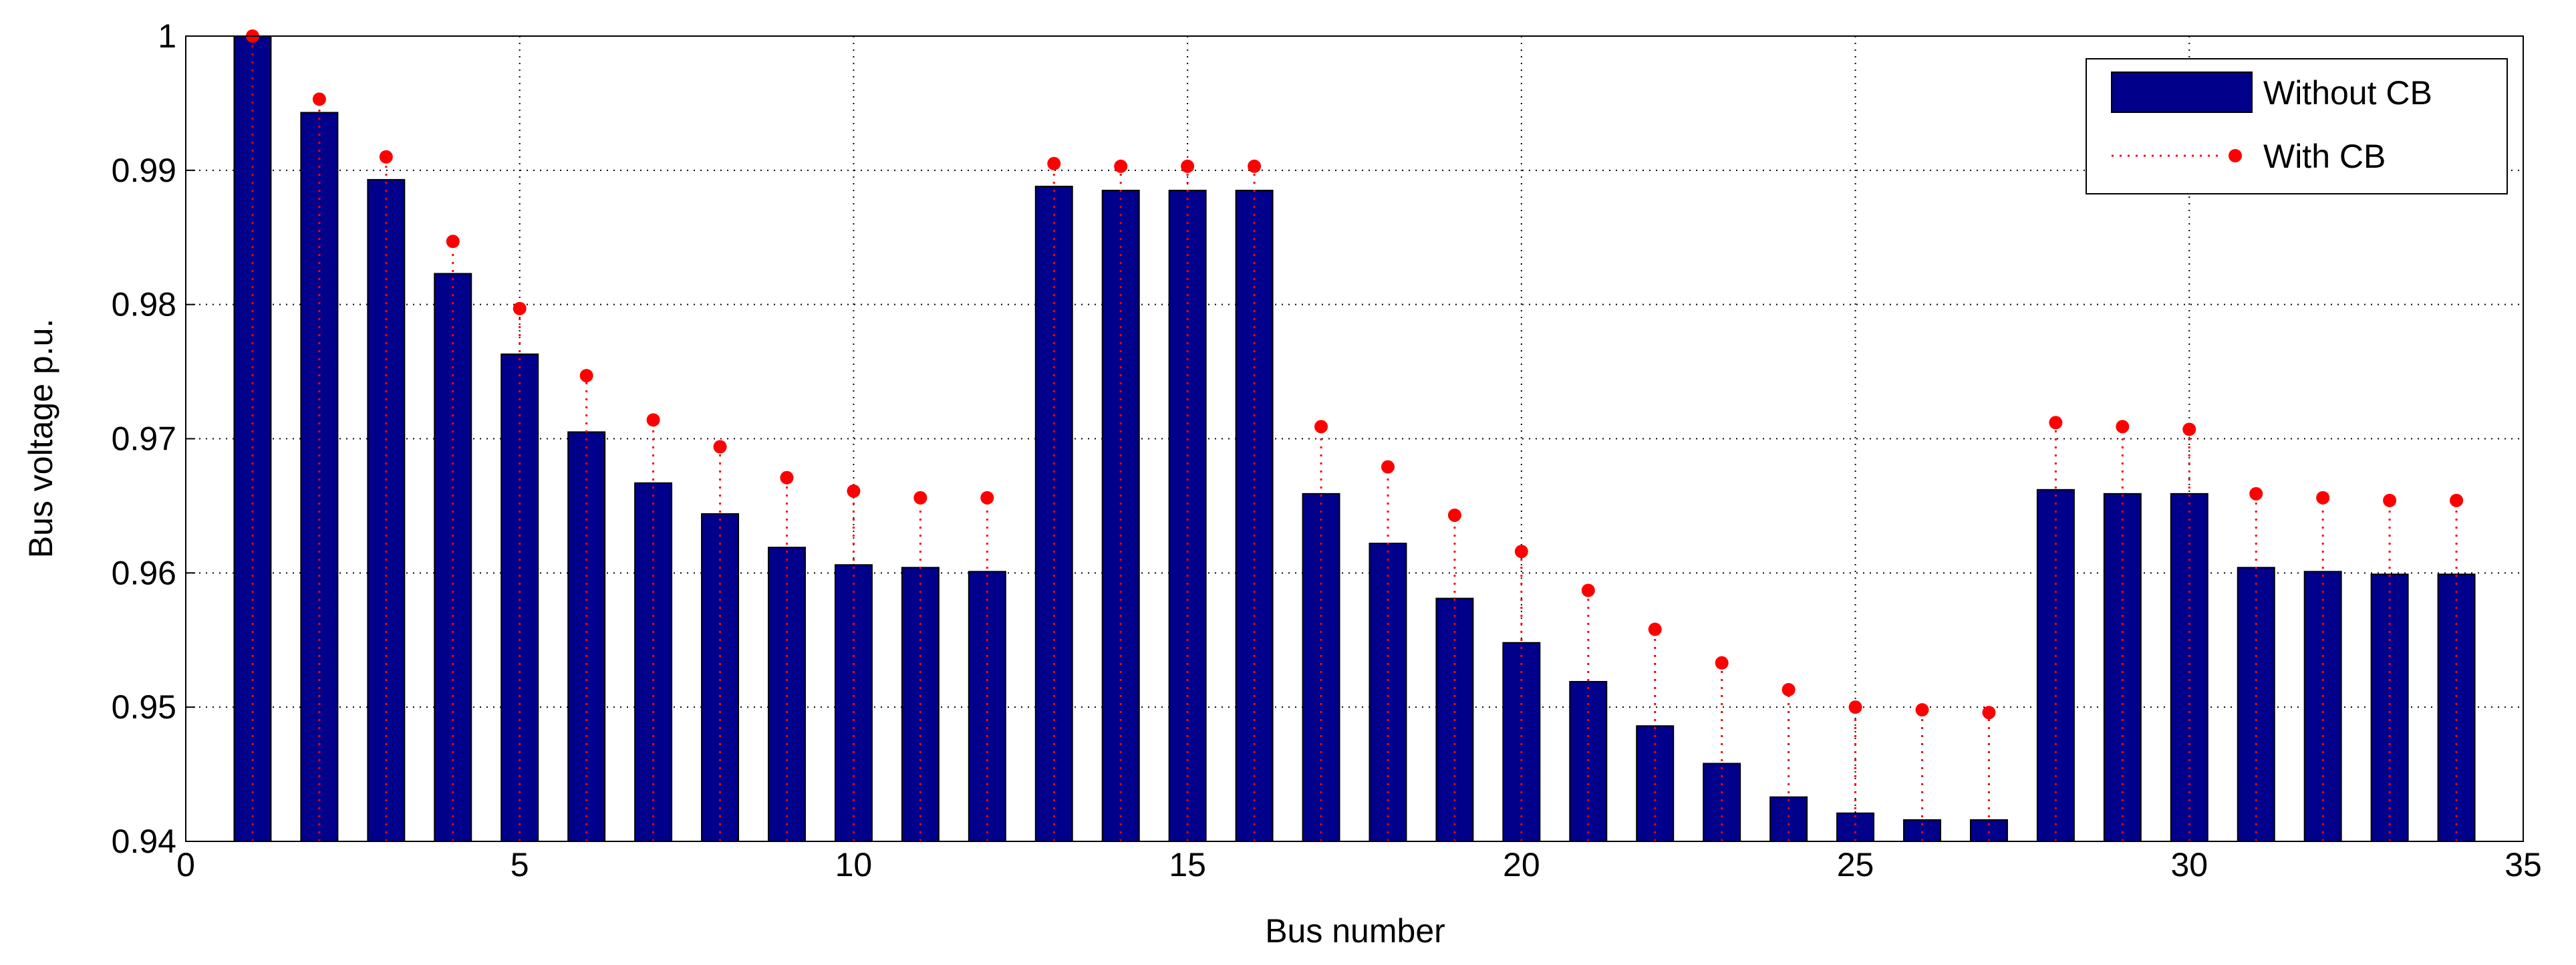 This screenshot has height=965, width=2576. I want to click on y-tick-label: 0.96, so click(144, 572).